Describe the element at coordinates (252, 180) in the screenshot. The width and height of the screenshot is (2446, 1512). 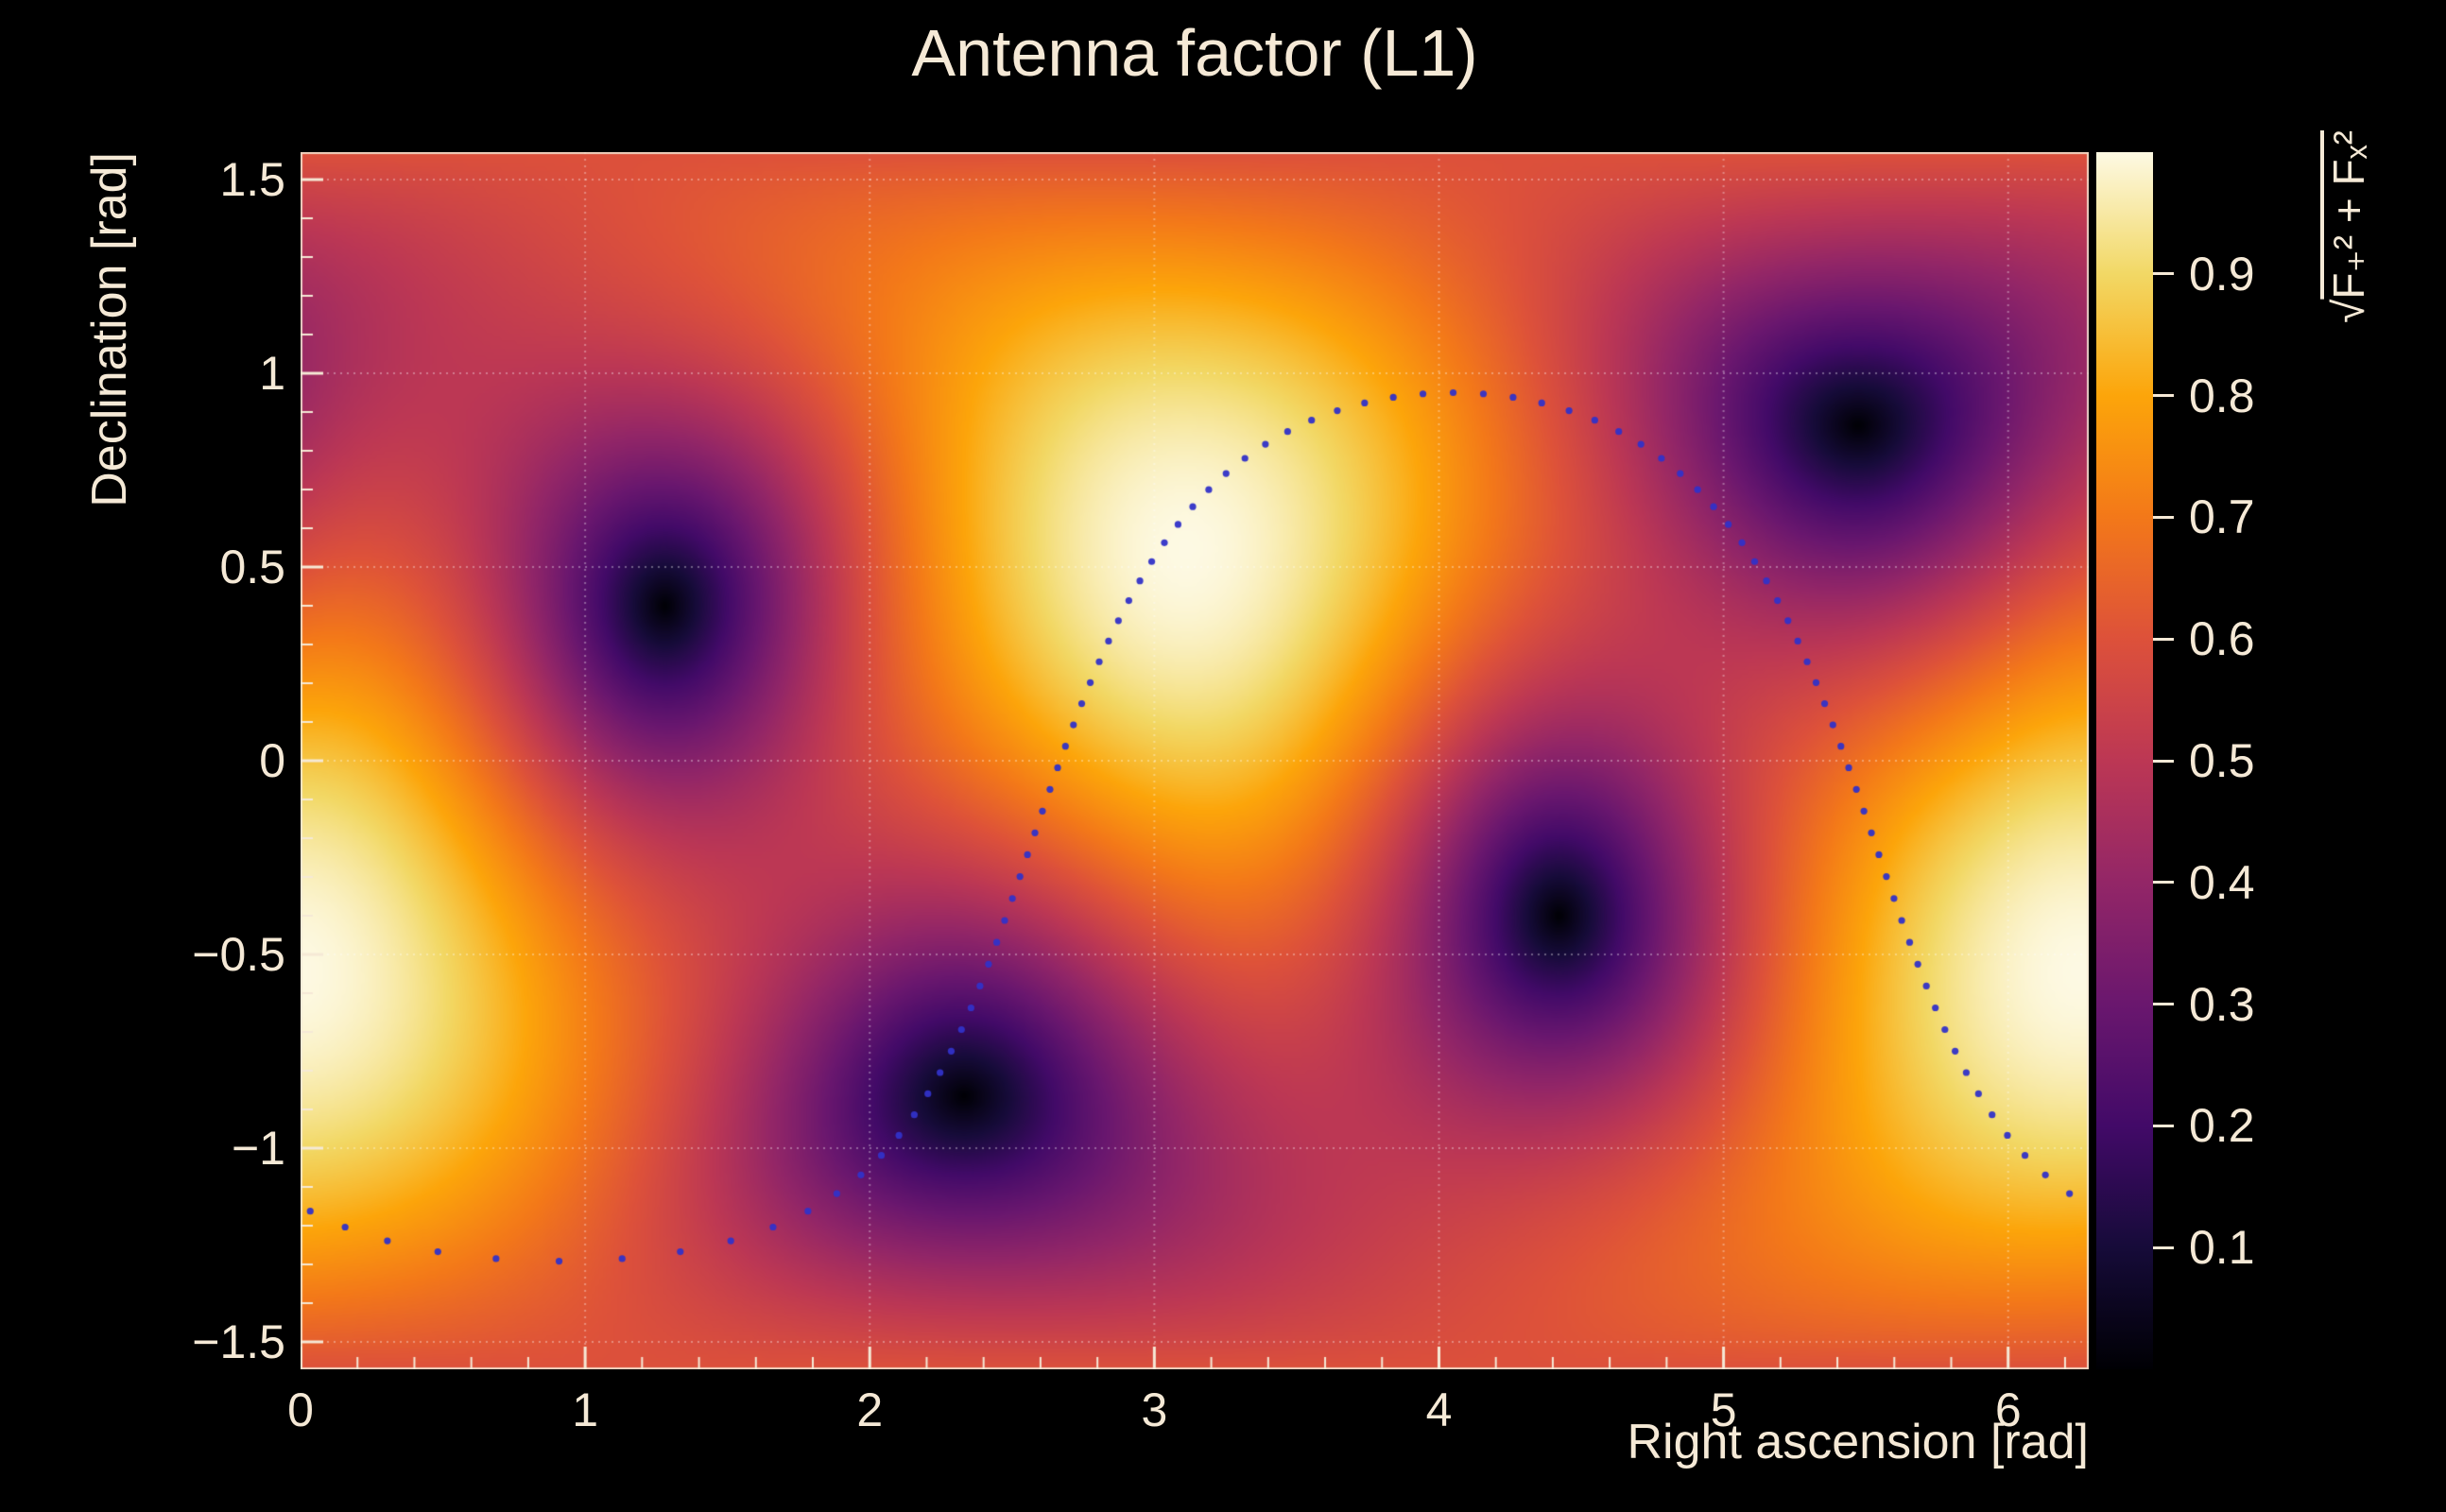
I see `y-tick-label: 1.5` at that location.